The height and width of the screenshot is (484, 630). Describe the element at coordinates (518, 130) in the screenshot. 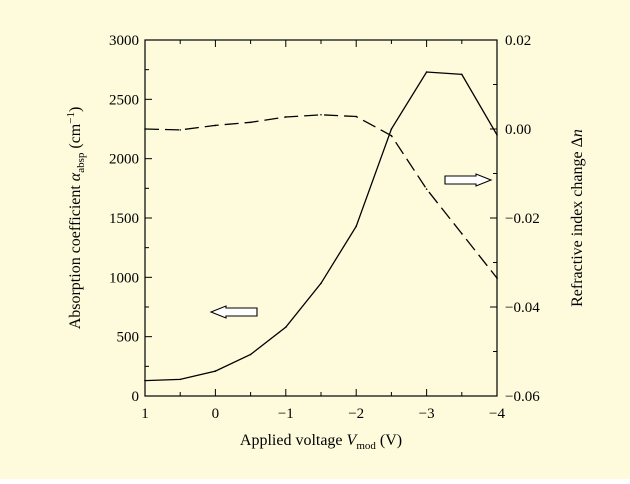

I see `y-right-tick-label: 0.00` at that location.